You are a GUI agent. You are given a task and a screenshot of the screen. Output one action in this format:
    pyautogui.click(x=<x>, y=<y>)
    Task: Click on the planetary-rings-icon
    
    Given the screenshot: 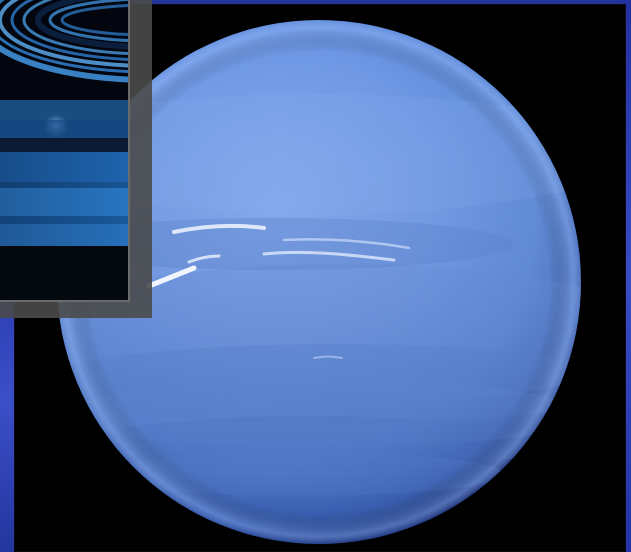 What is the action you would take?
    pyautogui.click(x=64, y=150)
    